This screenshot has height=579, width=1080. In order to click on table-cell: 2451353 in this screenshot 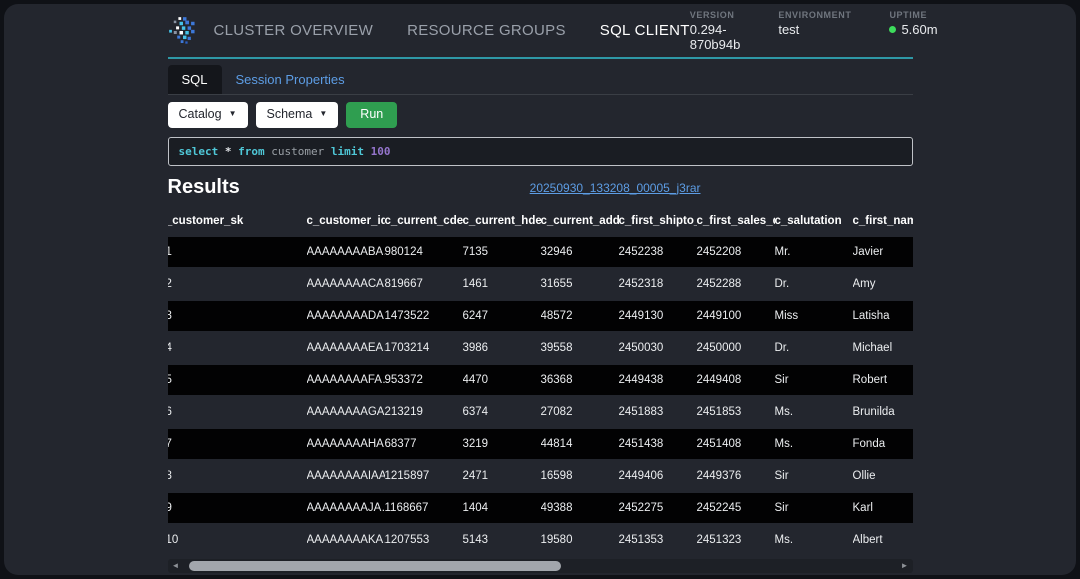, I will do `click(641, 539)`.